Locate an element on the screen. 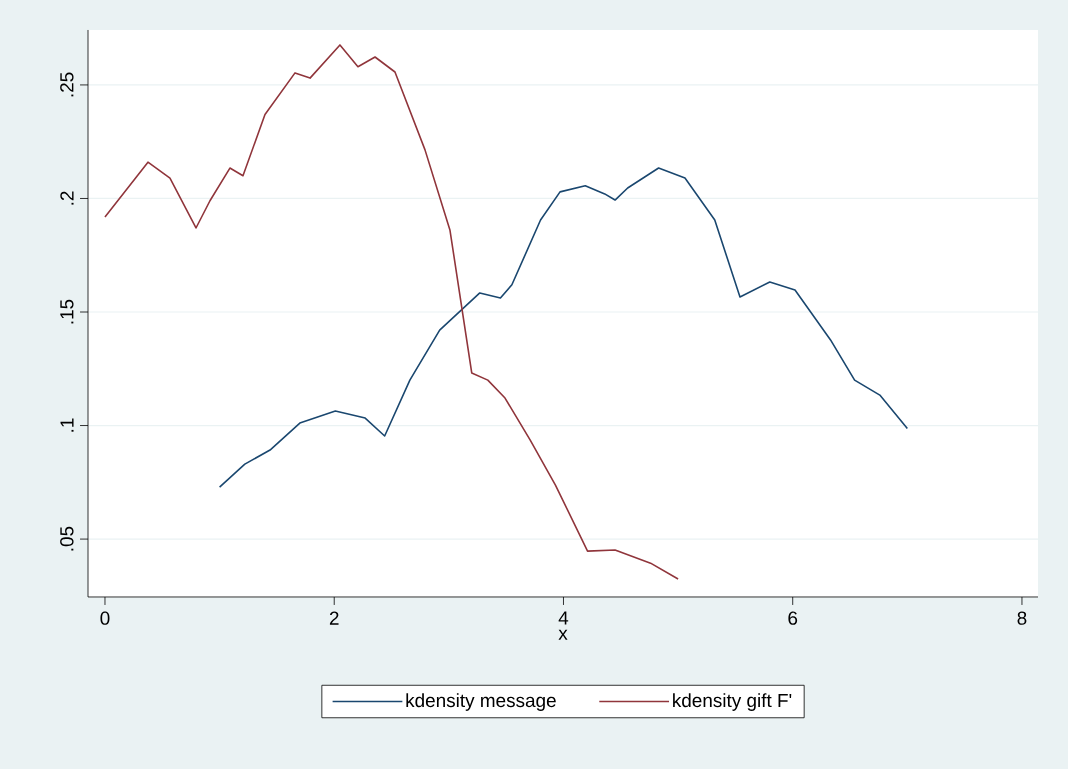  y-tick-label: .15 is located at coordinates (67, 311).